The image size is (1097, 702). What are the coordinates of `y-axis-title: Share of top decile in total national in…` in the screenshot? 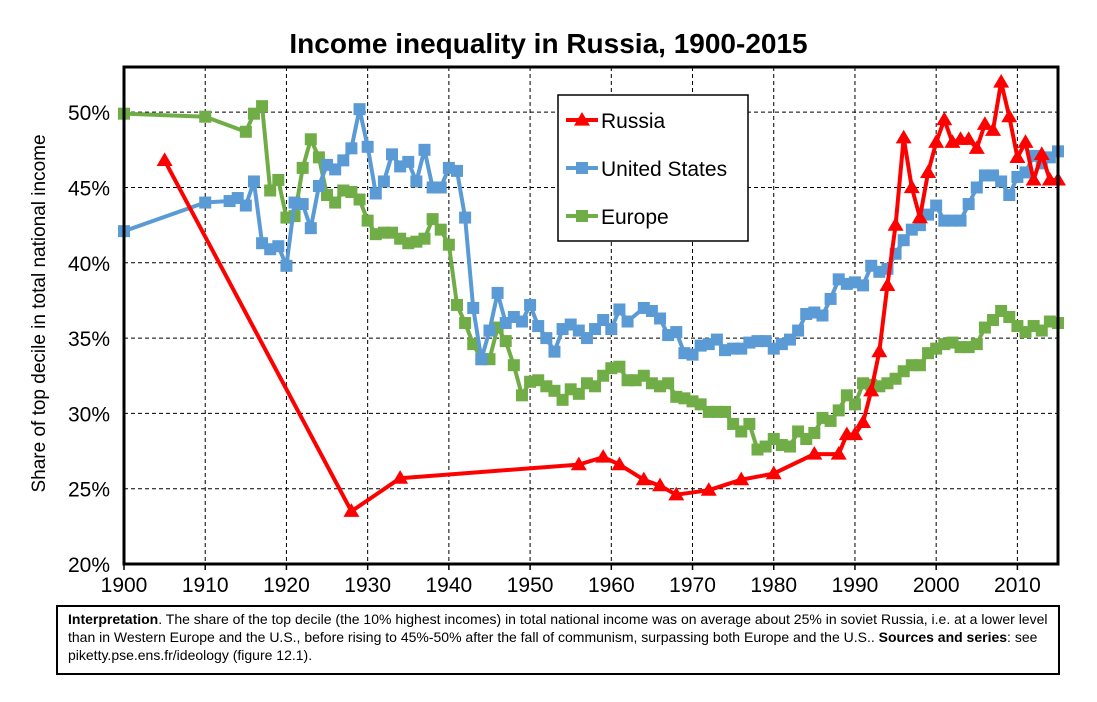 It's located at (39, 313).